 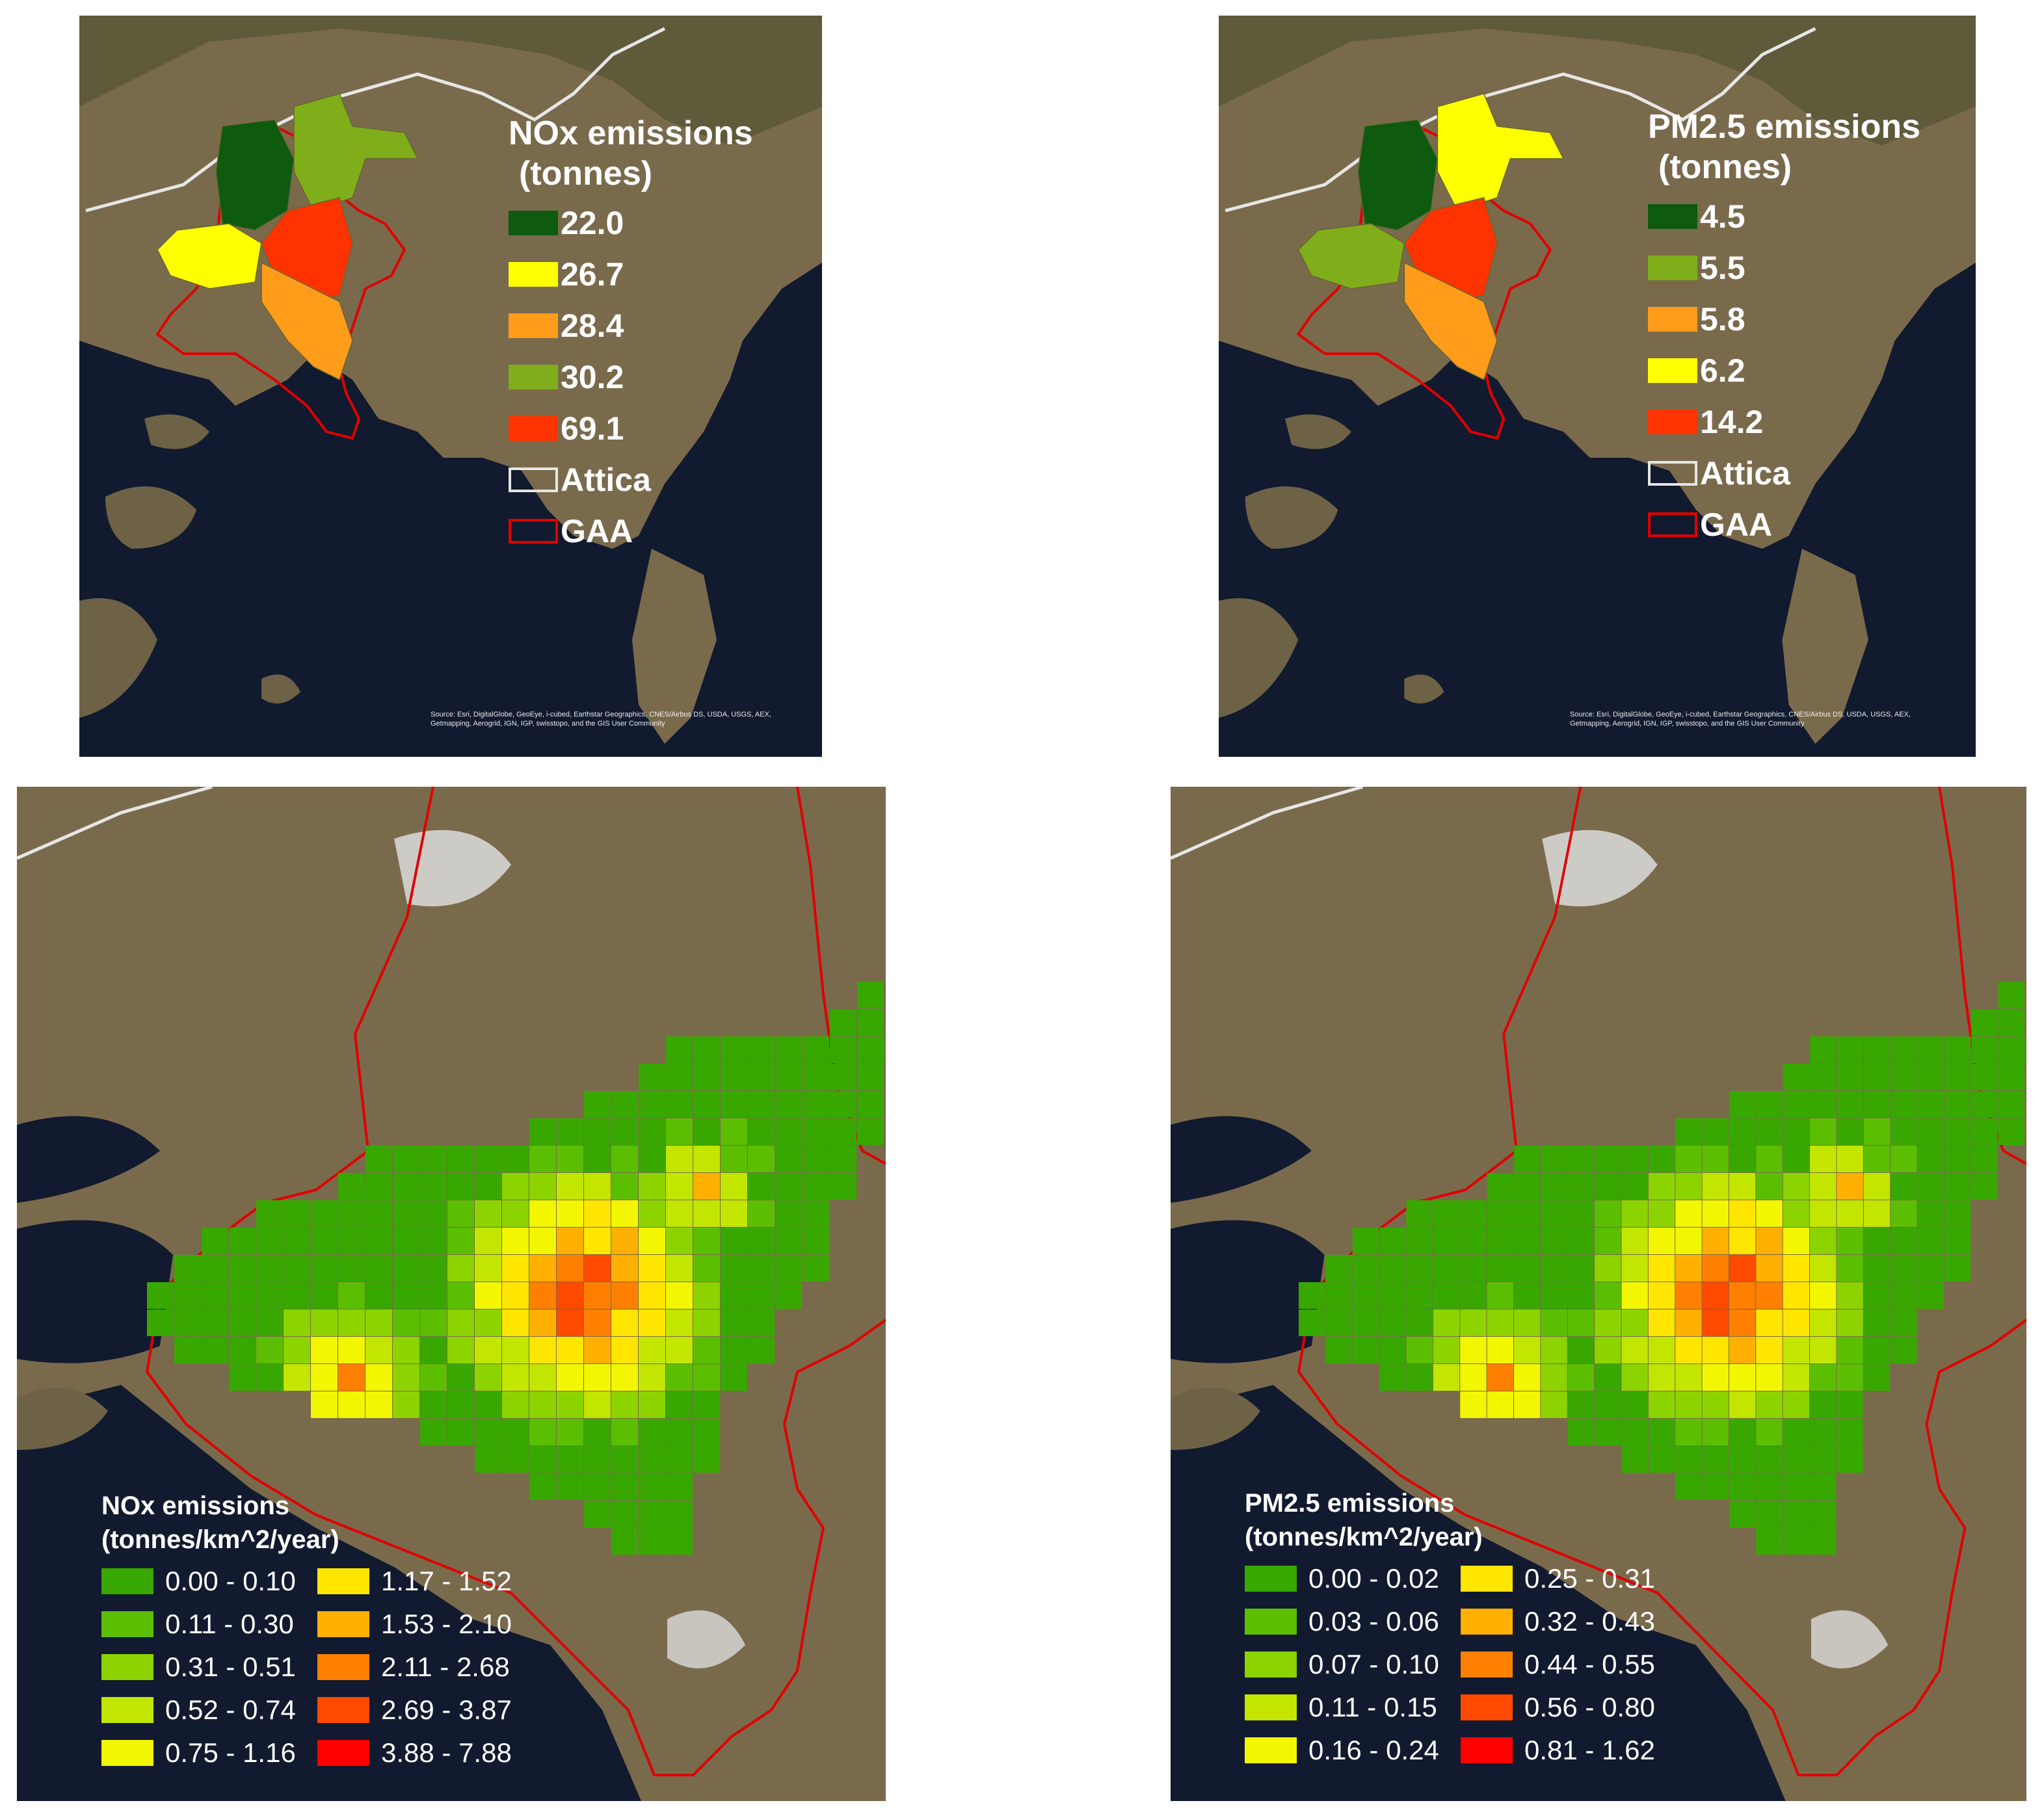 What do you see at coordinates (446, 1752) in the screenshot?
I see `legend-label: 3.88 - 7.88` at bounding box center [446, 1752].